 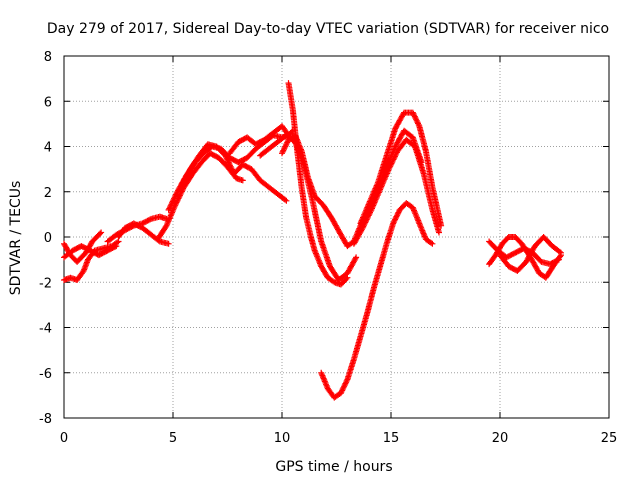 What do you see at coordinates (609, 438) in the screenshot?
I see `x-tick-label: 25` at bounding box center [609, 438].